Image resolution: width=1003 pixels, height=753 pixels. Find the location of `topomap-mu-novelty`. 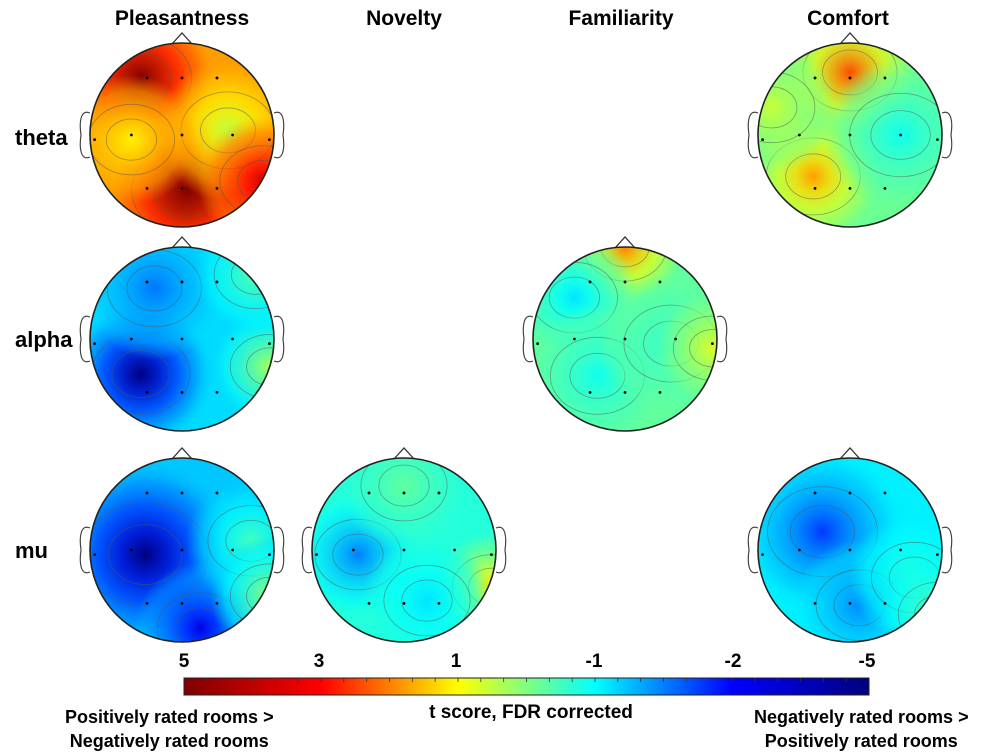

topomap-mu-novelty is located at coordinates (404, 545).